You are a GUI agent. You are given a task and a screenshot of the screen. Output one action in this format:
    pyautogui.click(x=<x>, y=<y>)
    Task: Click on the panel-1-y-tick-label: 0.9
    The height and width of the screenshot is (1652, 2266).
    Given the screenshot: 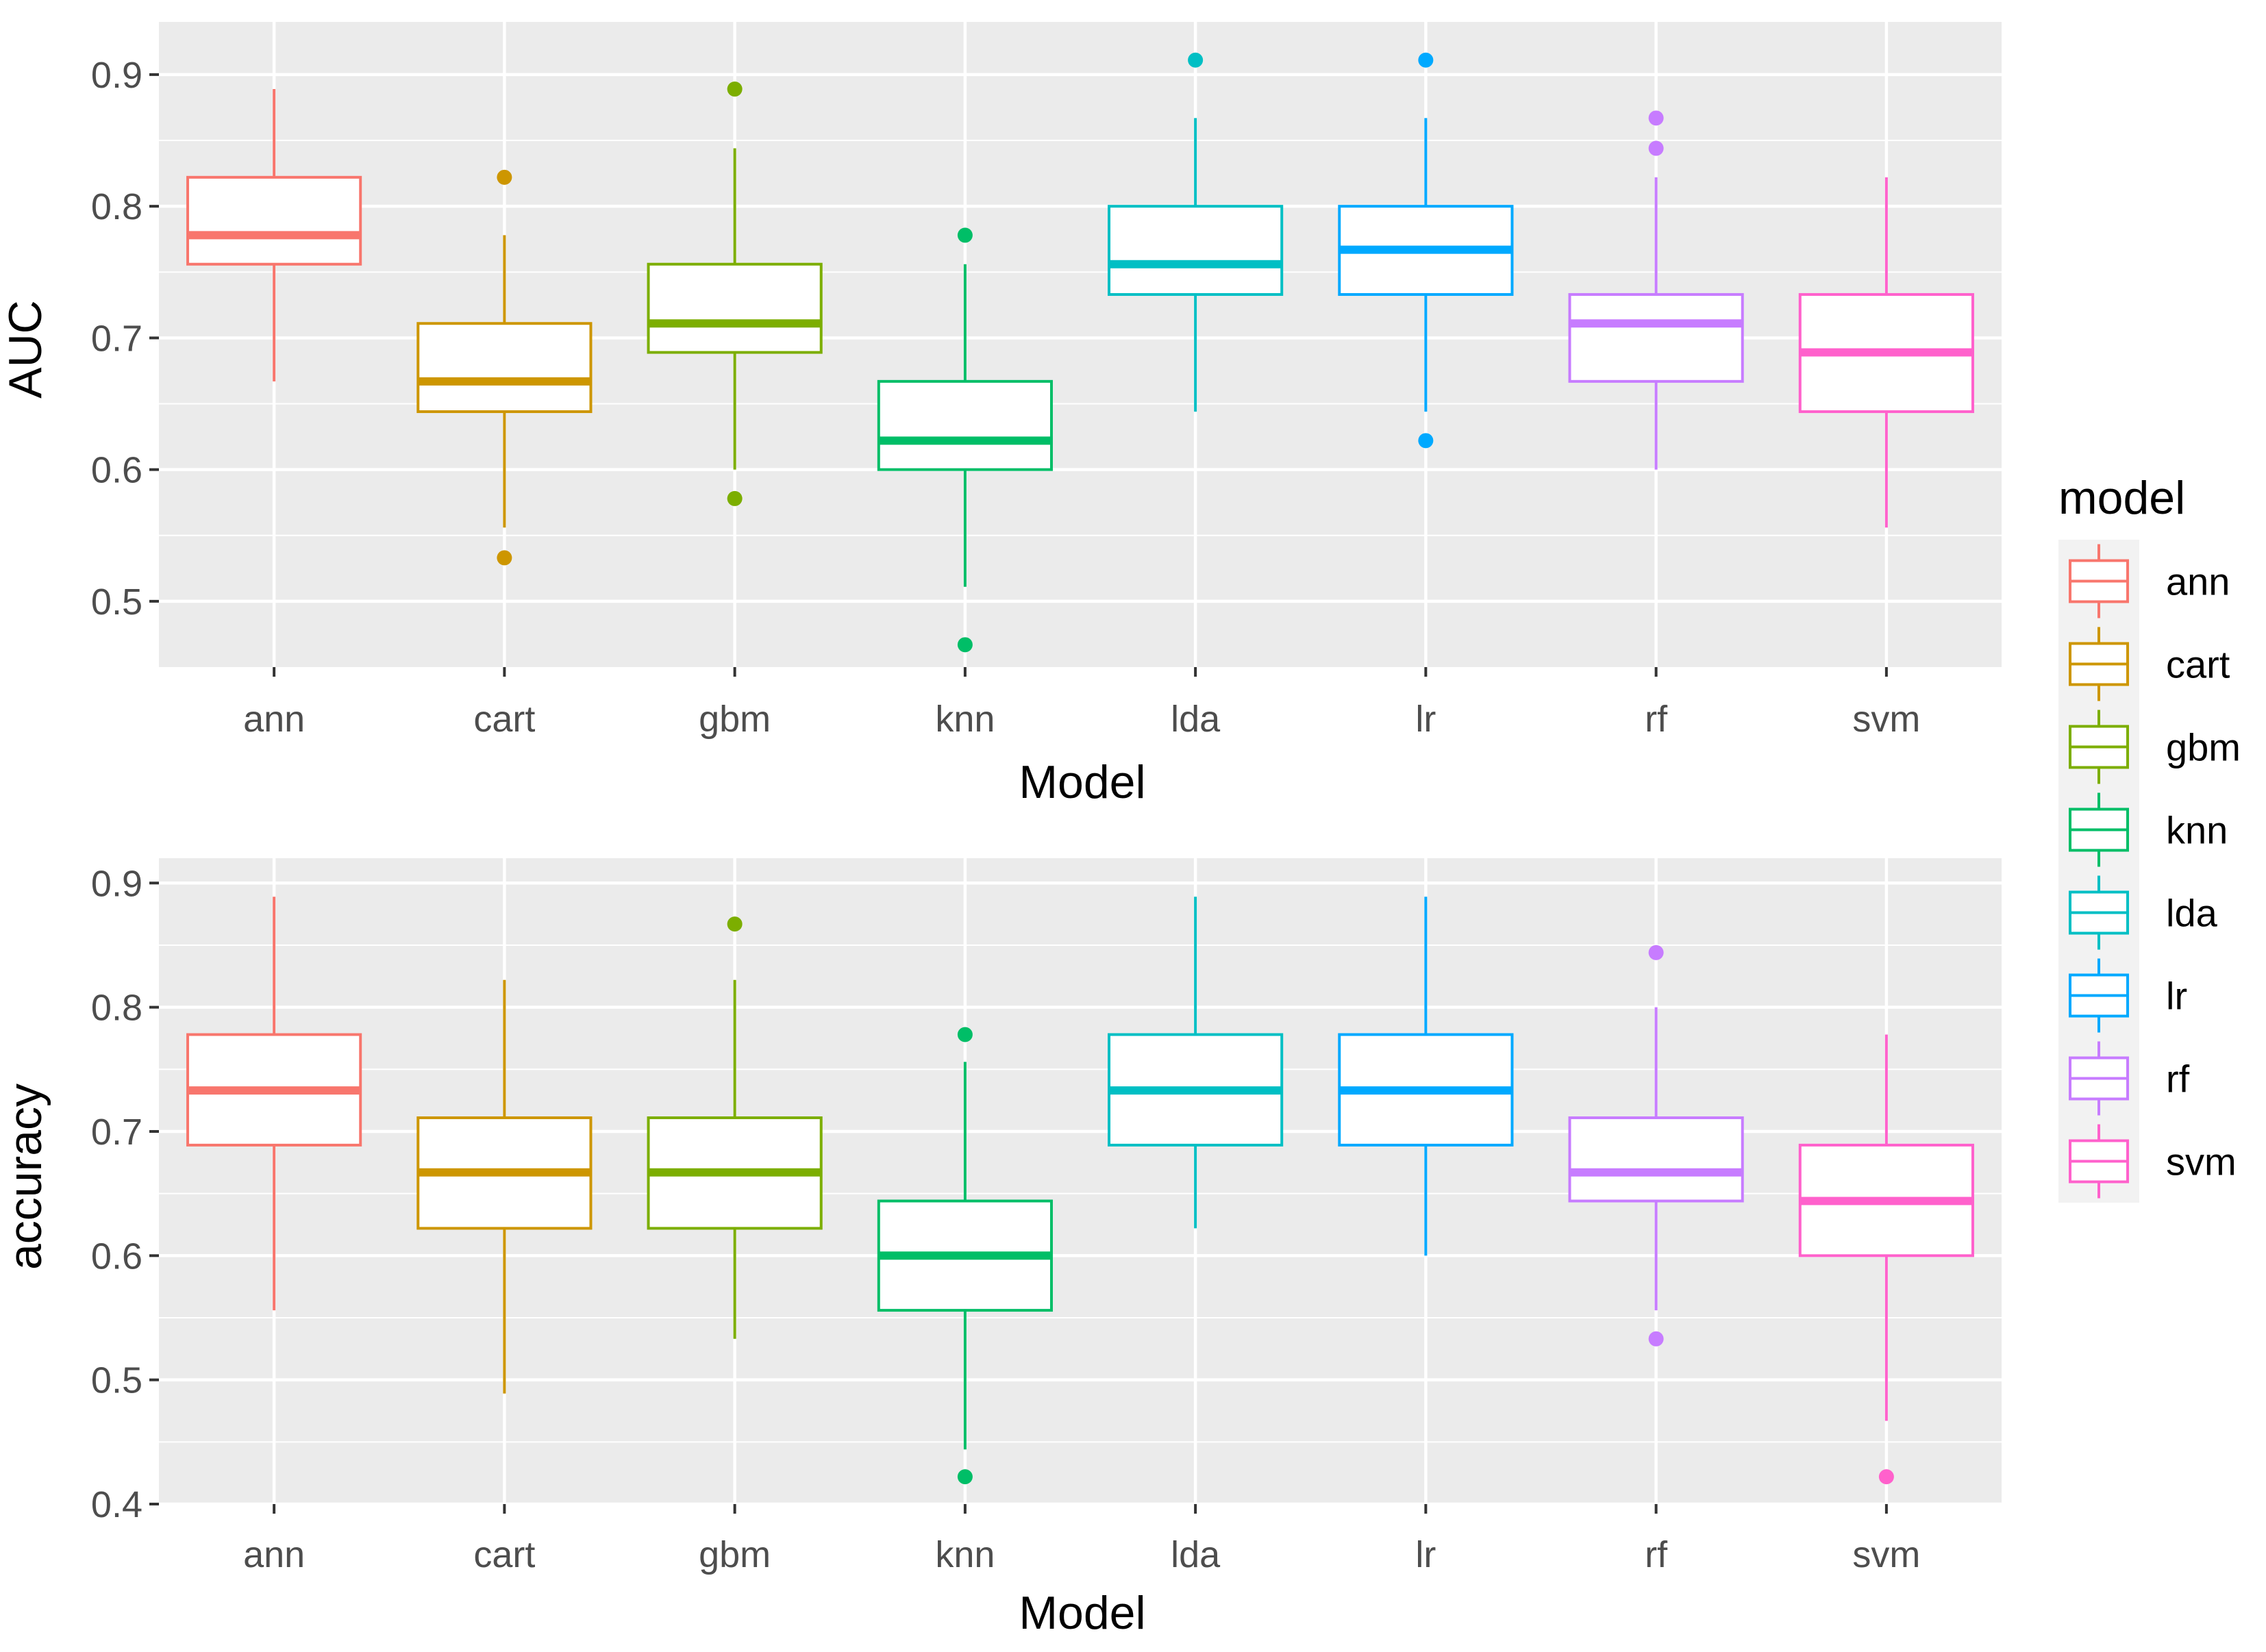 What is the action you would take?
    pyautogui.click(x=116, y=883)
    